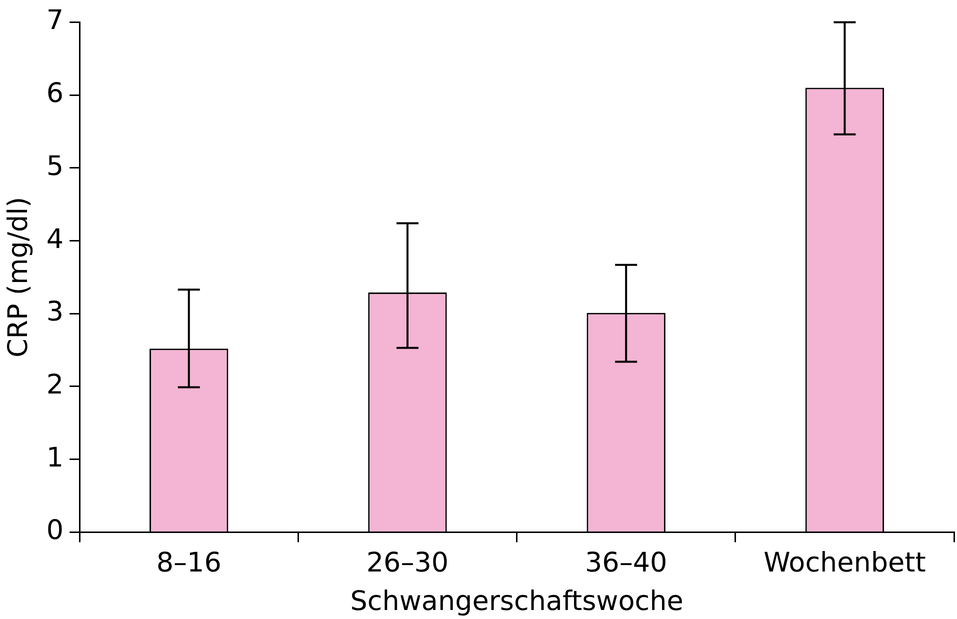 Image resolution: width=957 pixels, height=619 pixels. What do you see at coordinates (55, 20) in the screenshot?
I see `y-tick-label: 7` at bounding box center [55, 20].